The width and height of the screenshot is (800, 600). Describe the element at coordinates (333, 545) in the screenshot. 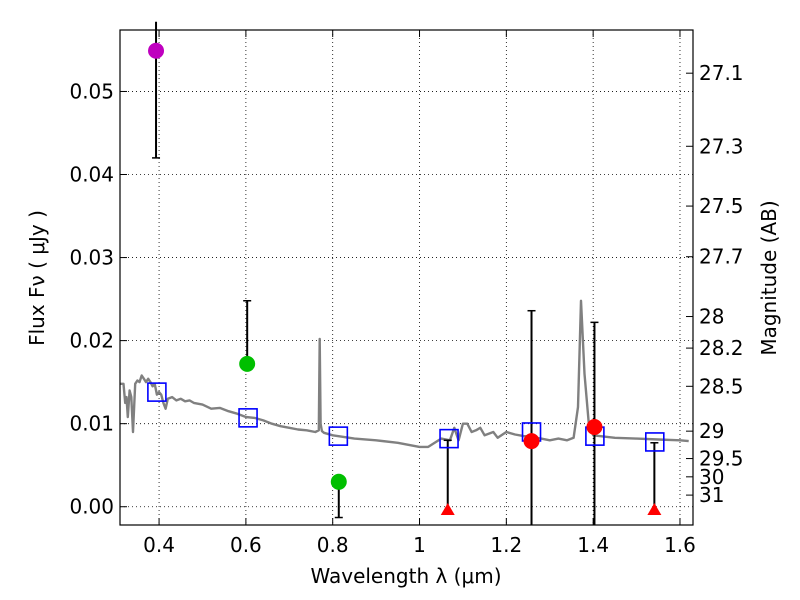

I see `x-tick-label: 0.8` at that location.